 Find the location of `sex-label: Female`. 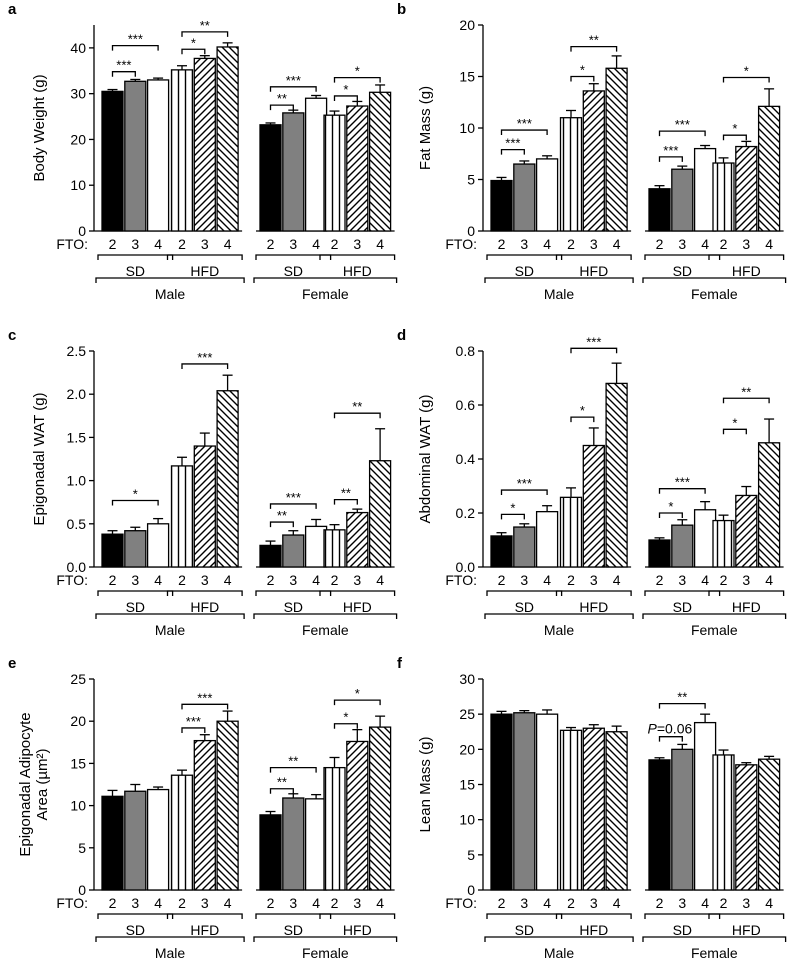

sex-label: Female is located at coordinates (325, 294).